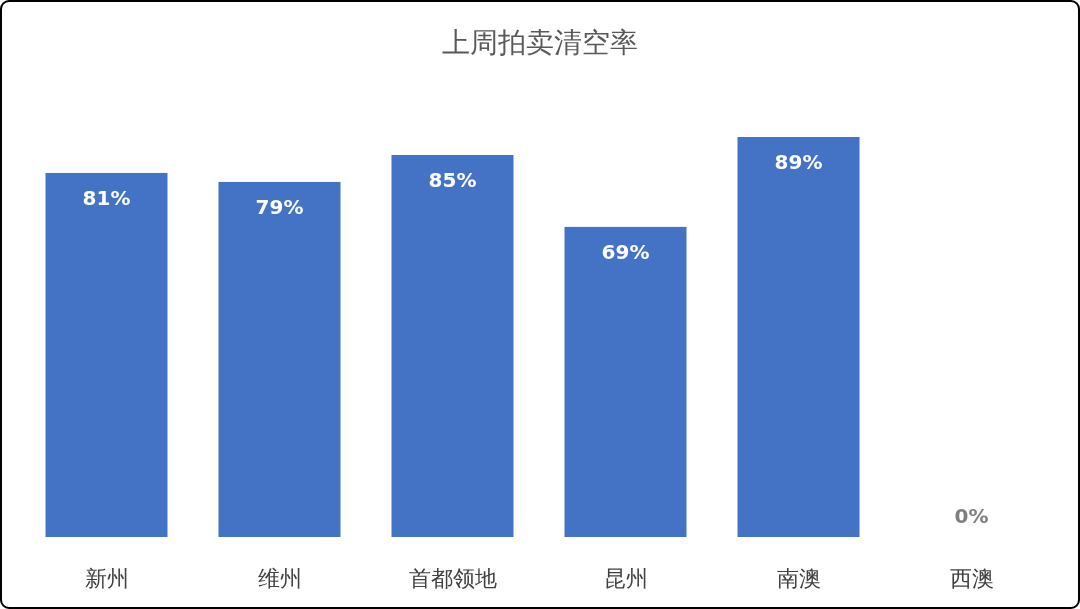 This screenshot has width=1080, height=609. I want to click on data-label: 69%, so click(625, 251).